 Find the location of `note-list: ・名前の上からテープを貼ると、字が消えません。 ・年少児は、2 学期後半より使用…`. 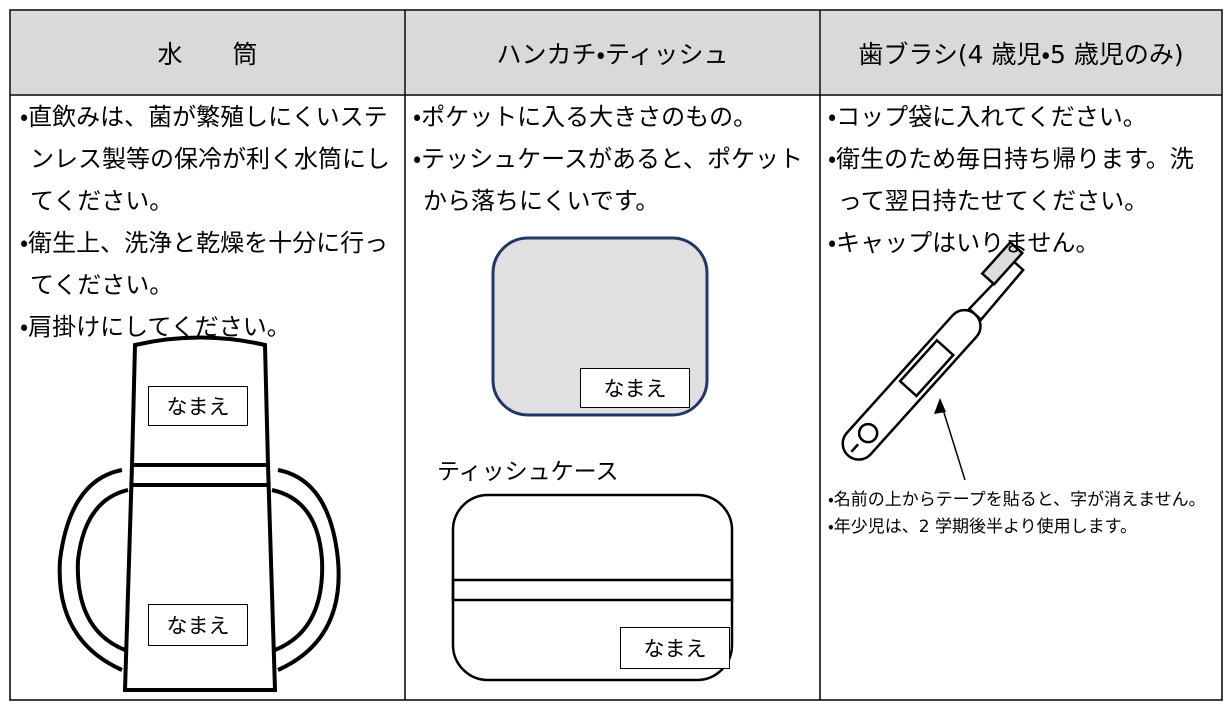

note-list: ・名前の上からテープを貼ると、字が消えません。 ・年少児は、2 学期後半より使用… is located at coordinates (1021, 514).